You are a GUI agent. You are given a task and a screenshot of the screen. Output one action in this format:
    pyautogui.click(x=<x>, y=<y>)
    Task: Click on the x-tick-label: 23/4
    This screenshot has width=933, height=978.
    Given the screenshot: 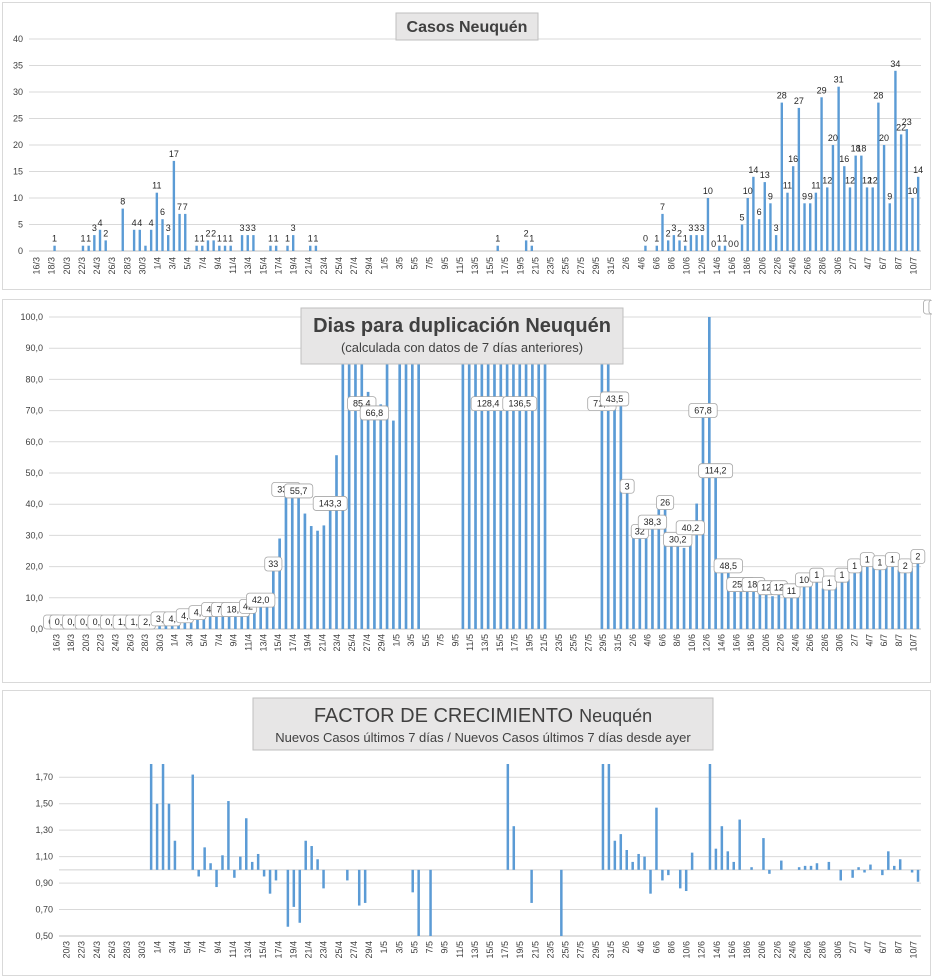 What is the action you would take?
    pyautogui.click(x=337, y=643)
    